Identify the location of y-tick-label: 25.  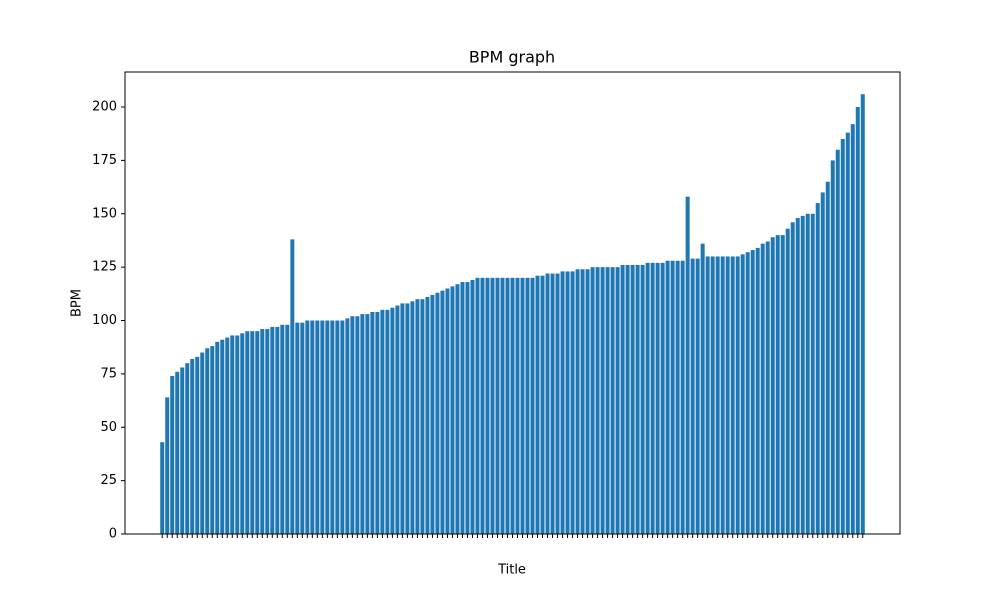
(108, 480).